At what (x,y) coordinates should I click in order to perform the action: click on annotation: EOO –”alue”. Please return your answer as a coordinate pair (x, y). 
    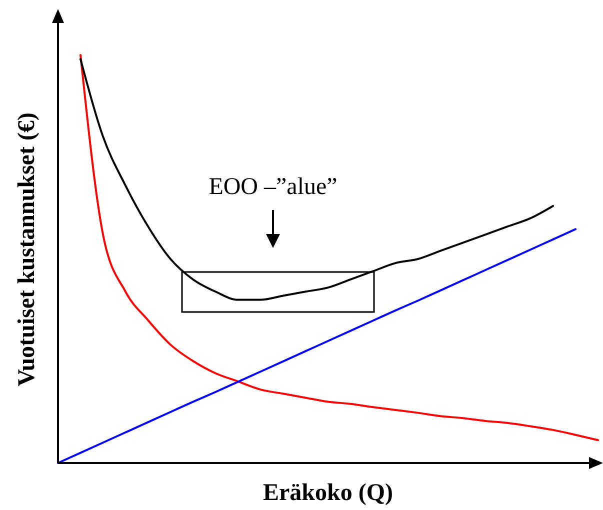
    Looking at the image, I should click on (273, 187).